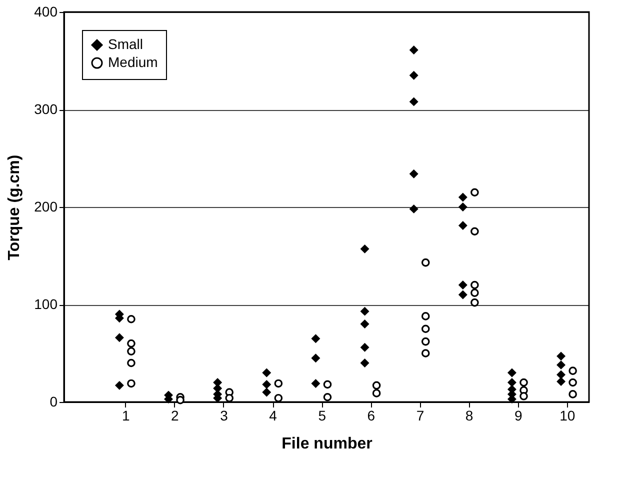 The width and height of the screenshot is (632, 485). Describe the element at coordinates (175, 416) in the screenshot. I see `x-tick-label: 2` at that location.